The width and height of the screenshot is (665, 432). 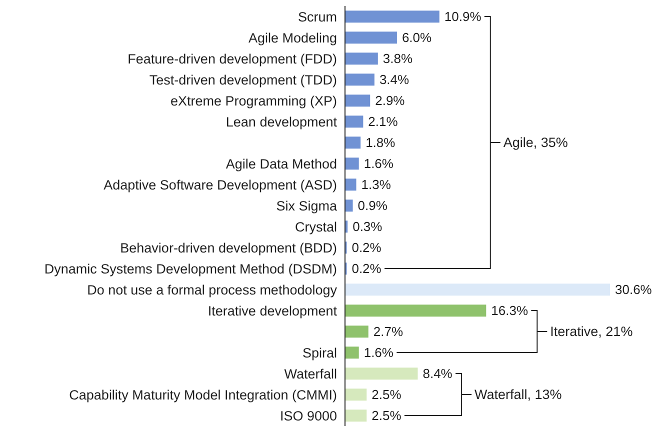 What do you see at coordinates (315, 226) in the screenshot?
I see `y-tick-label: Crystal` at bounding box center [315, 226].